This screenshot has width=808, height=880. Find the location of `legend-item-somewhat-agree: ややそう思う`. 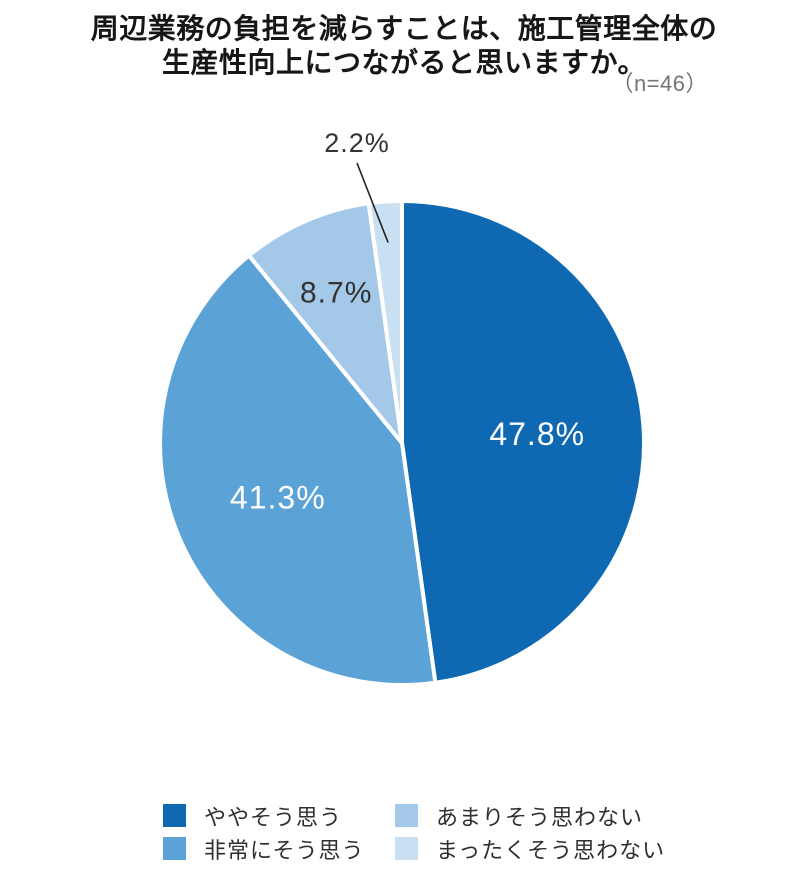

legend-item-somewhat-agree: ややそう思う is located at coordinates (279, 817).